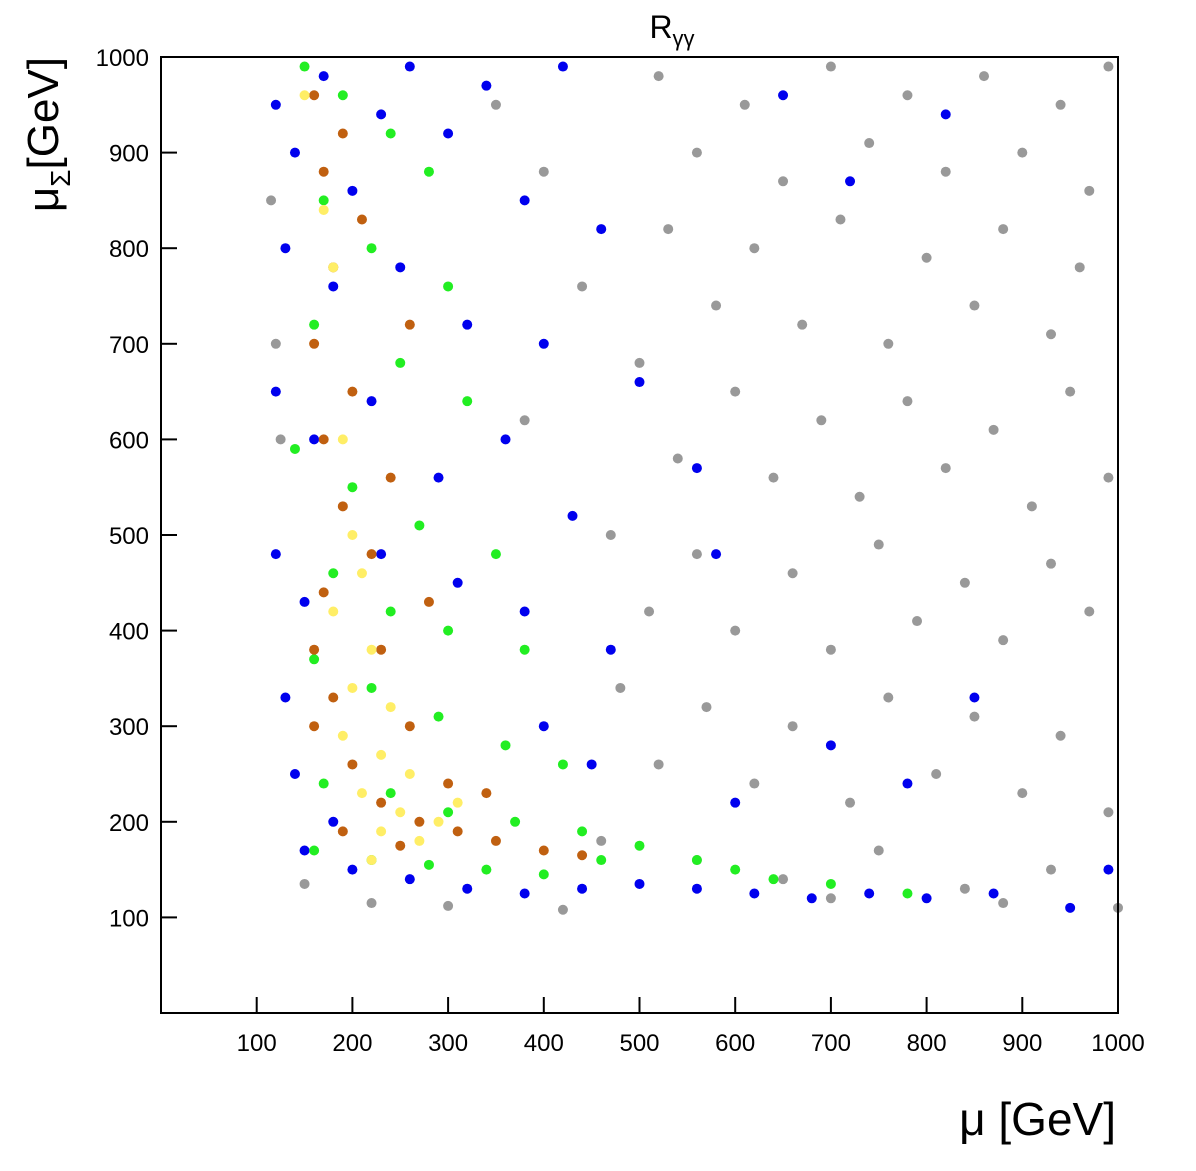 The image size is (1196, 1171). Describe the element at coordinates (831, 1043) in the screenshot. I see `x-tick-label: 700` at that location.